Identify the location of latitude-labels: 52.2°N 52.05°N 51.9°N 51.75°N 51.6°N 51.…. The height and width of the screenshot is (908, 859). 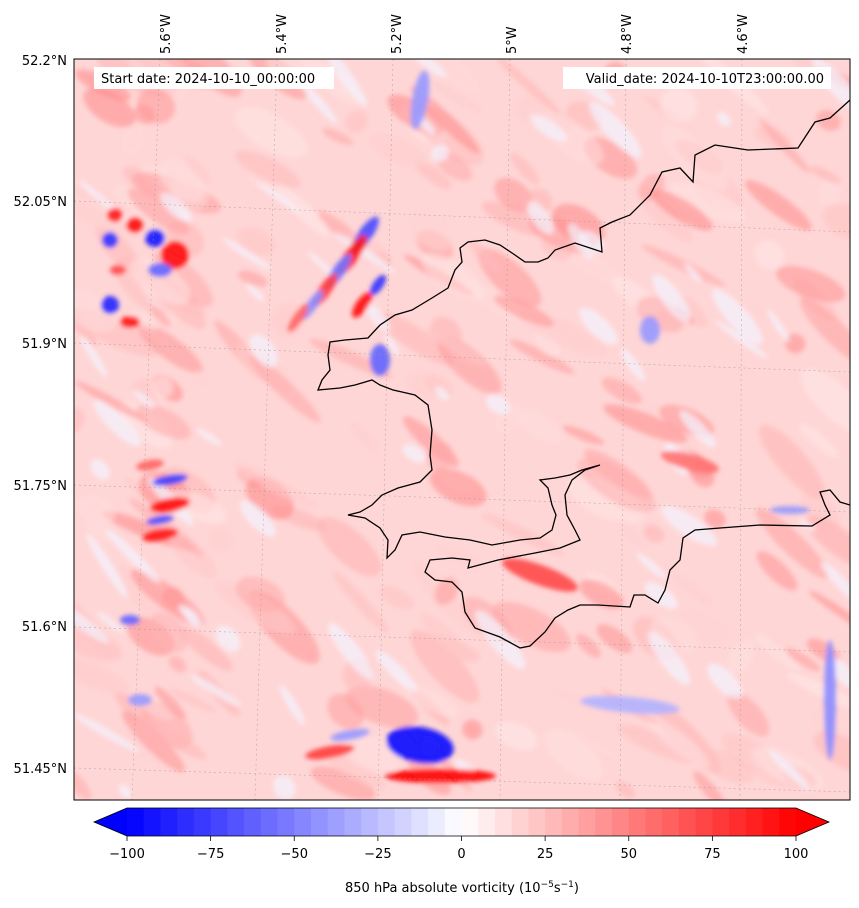
(40, 415).